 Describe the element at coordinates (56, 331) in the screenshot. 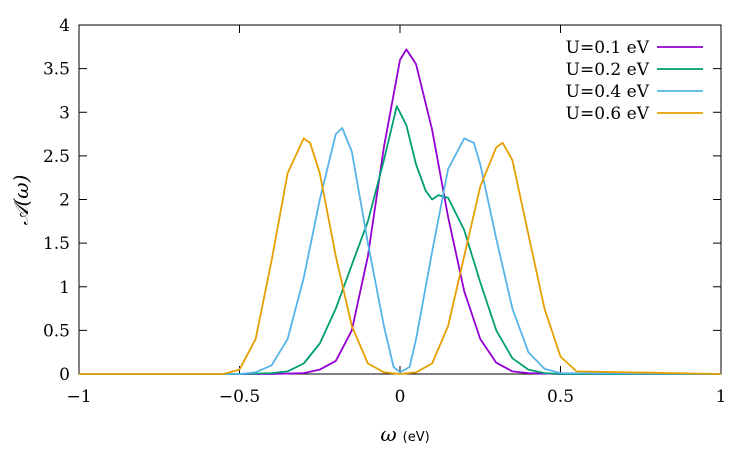

I see `y-tick-label: 0.5` at that location.